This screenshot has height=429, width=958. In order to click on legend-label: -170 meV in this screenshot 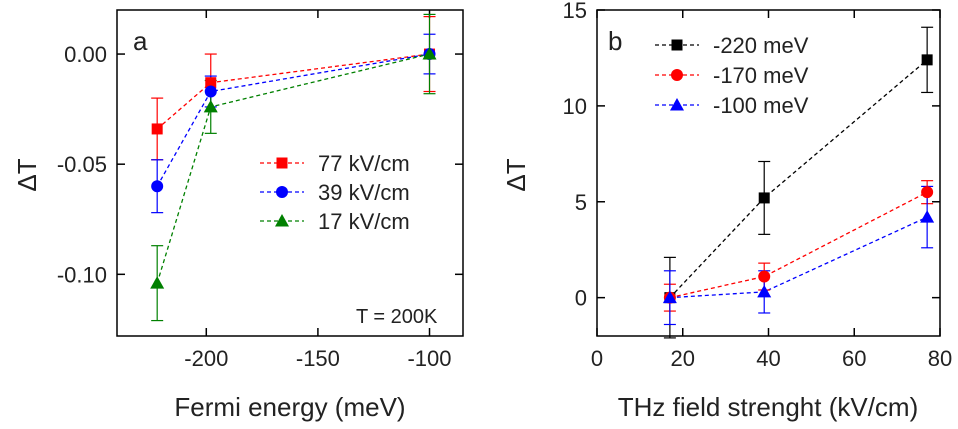, I will do `click(761, 75)`.